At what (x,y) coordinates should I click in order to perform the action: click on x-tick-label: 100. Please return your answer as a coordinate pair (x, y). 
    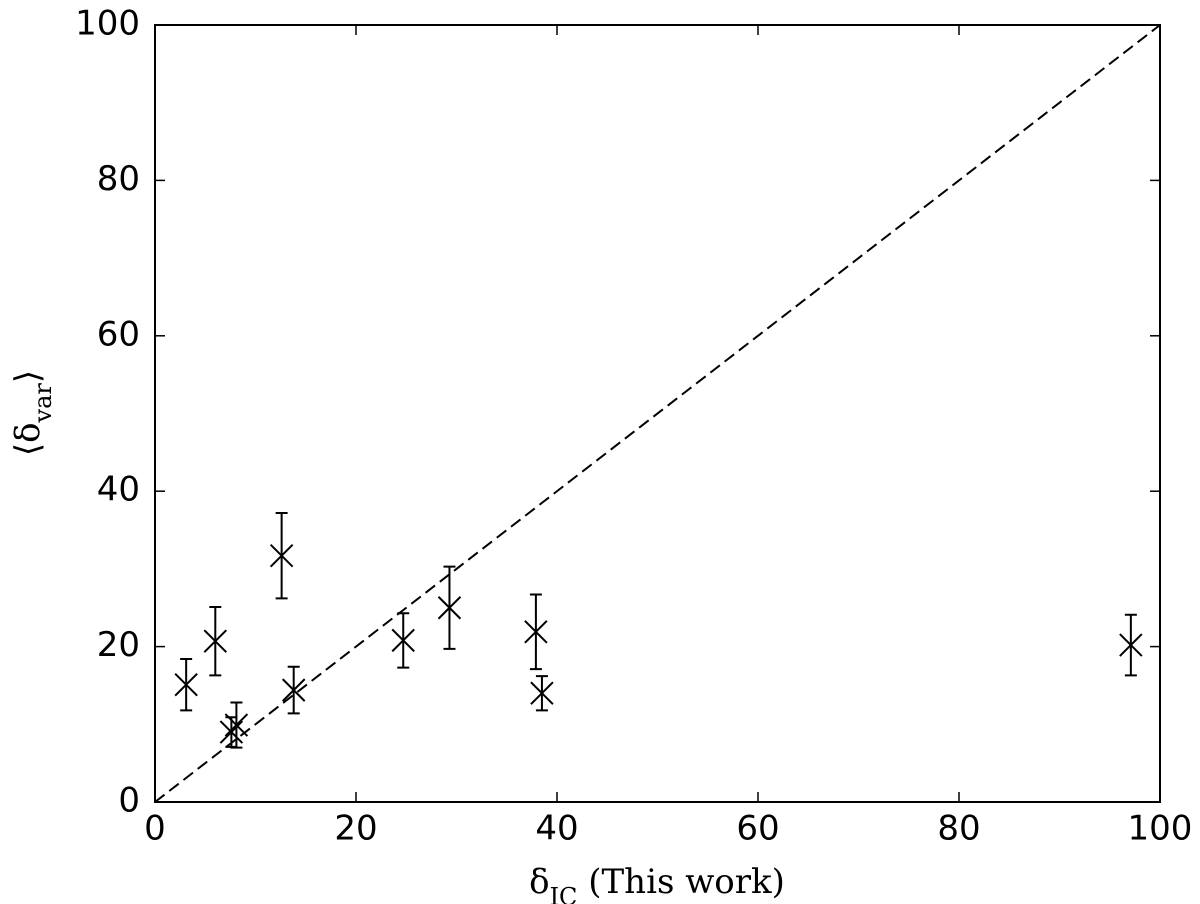
    Looking at the image, I should click on (1160, 829).